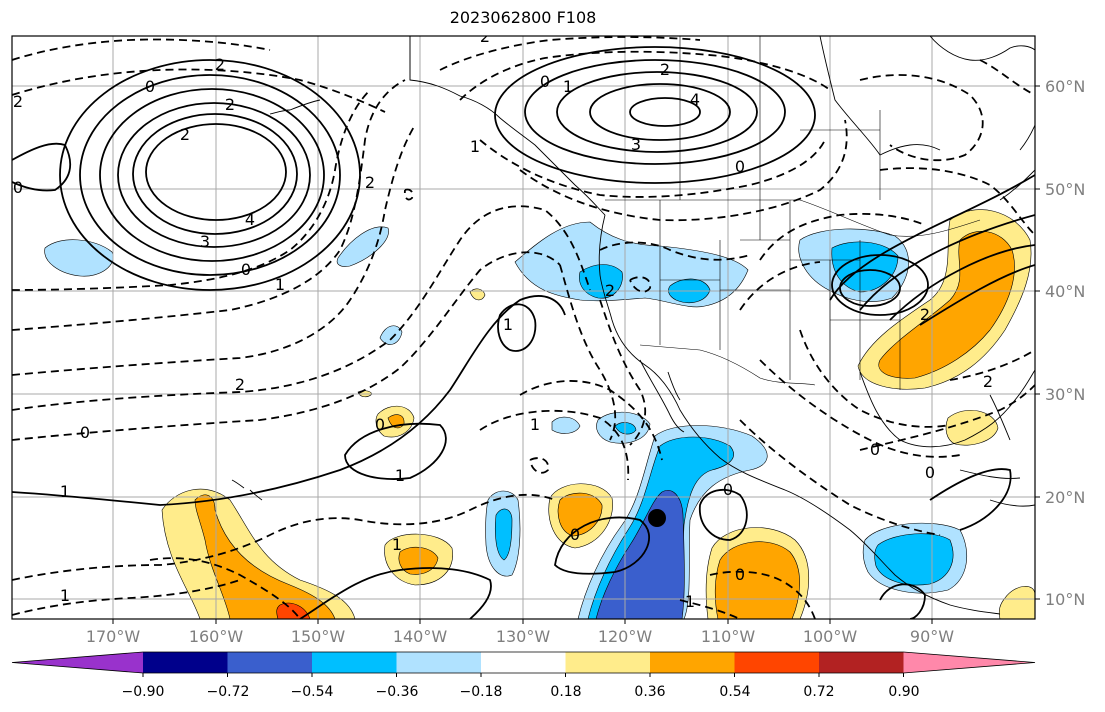 This screenshot has width=1105, height=712. What do you see at coordinates (982, 48) in the screenshot?
I see `coastline-arctic` at bounding box center [982, 48].